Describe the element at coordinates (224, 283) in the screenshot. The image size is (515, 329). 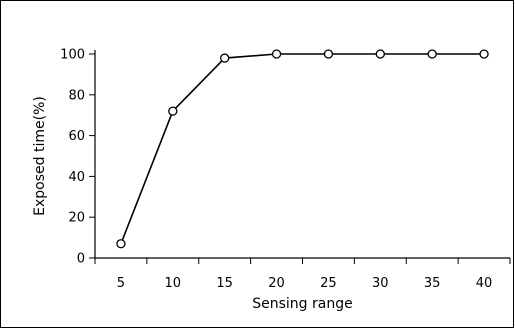
I see `x-tick-label: 15` at that location.